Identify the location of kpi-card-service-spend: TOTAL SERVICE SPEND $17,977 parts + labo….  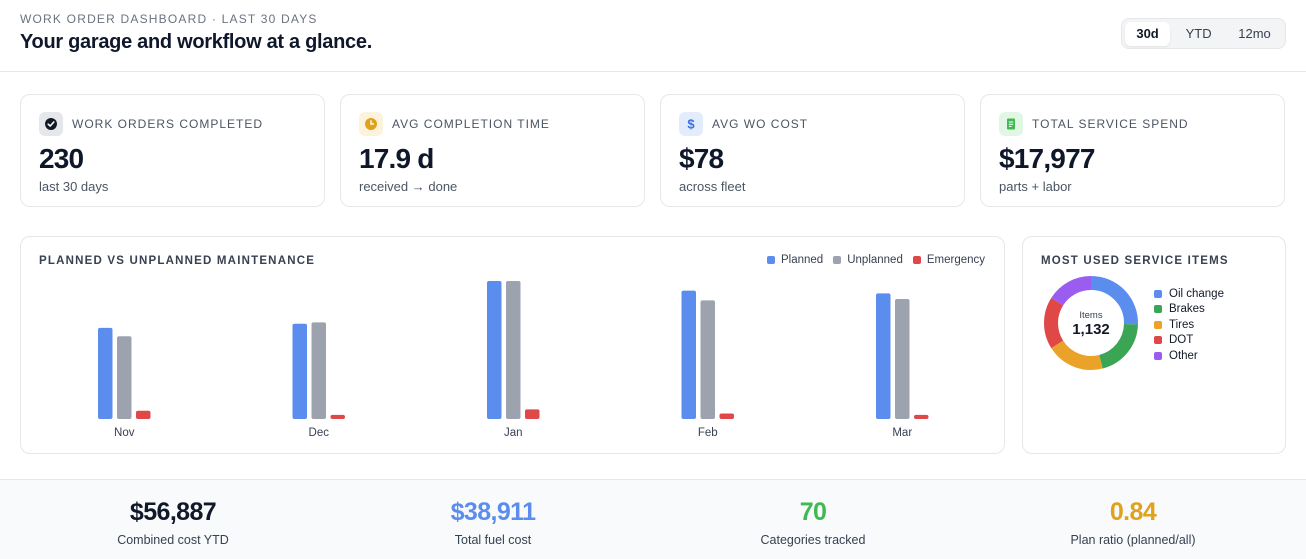
(1132, 150).